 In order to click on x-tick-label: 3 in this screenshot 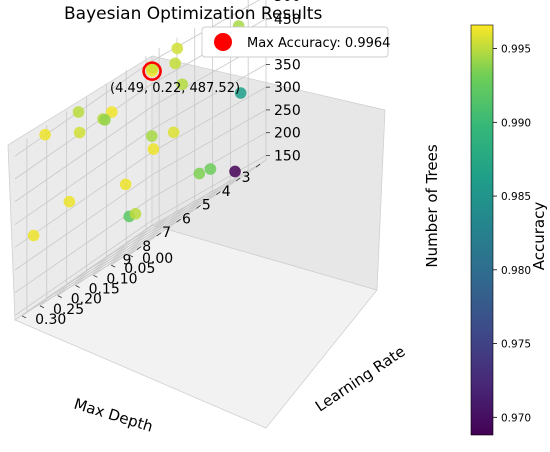, I will do `click(246, 178)`.